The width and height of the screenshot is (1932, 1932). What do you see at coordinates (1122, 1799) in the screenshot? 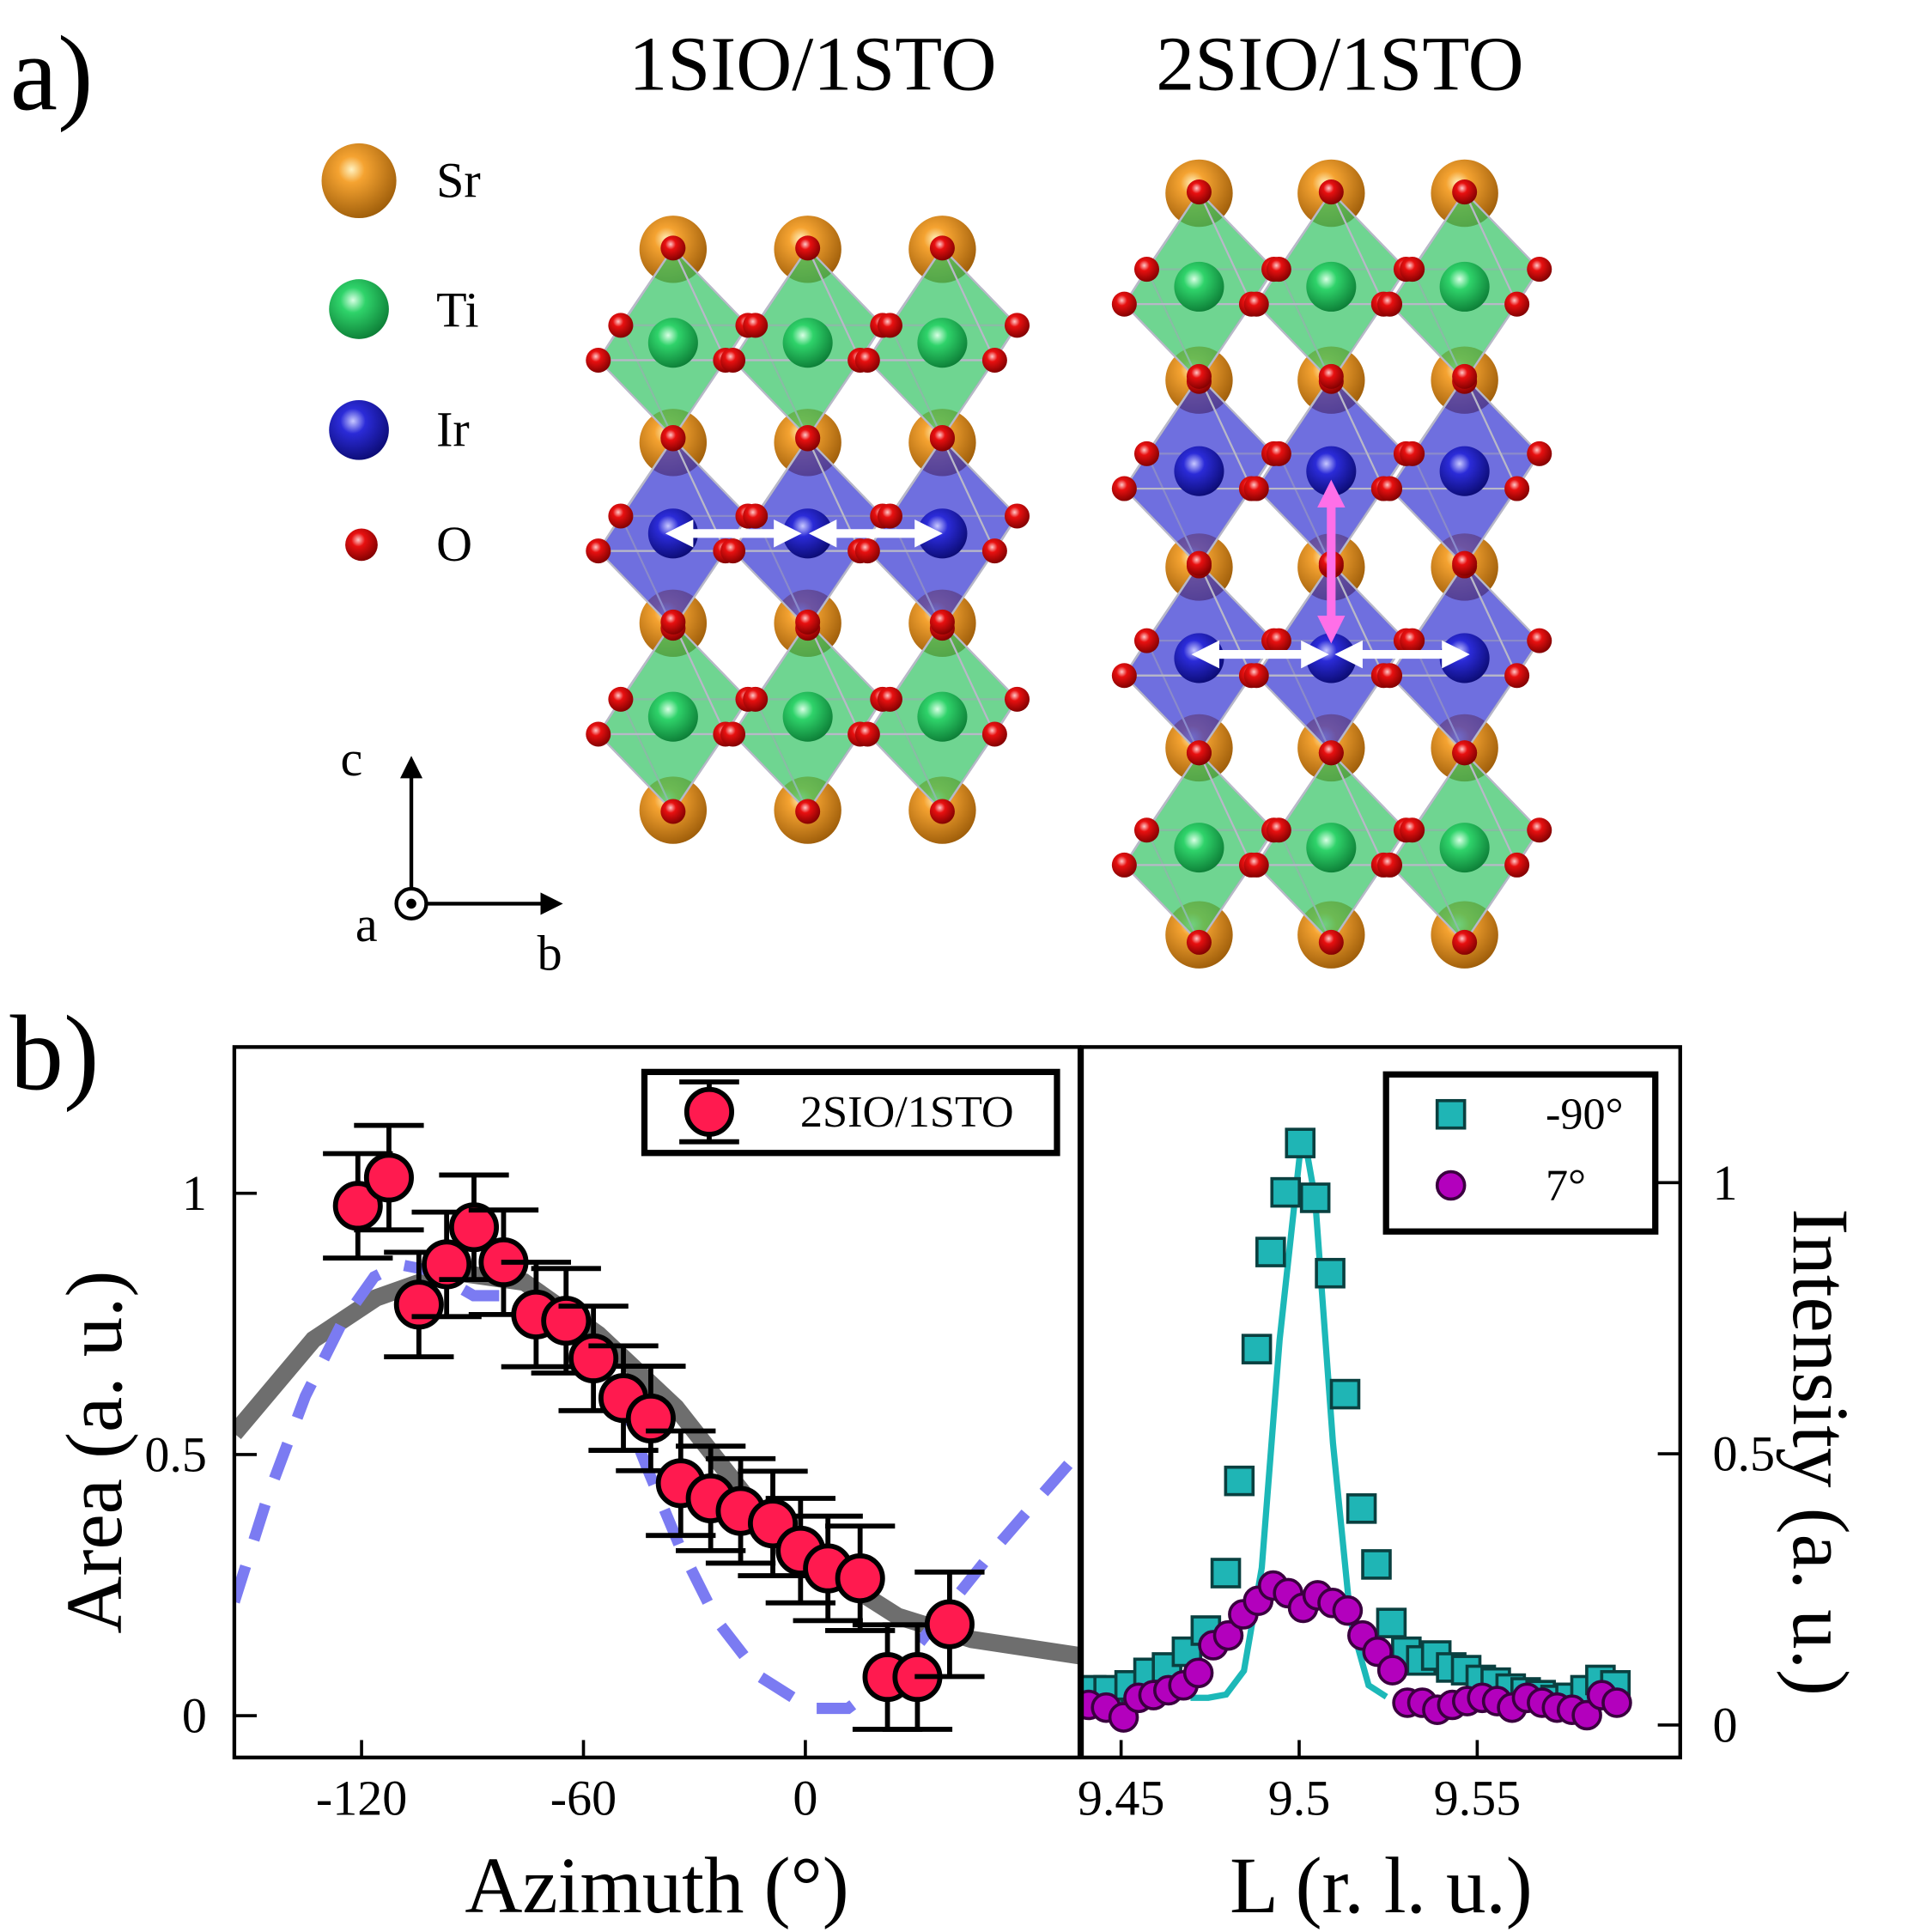
I see `x-tick-label: 9.45` at bounding box center [1122, 1799].